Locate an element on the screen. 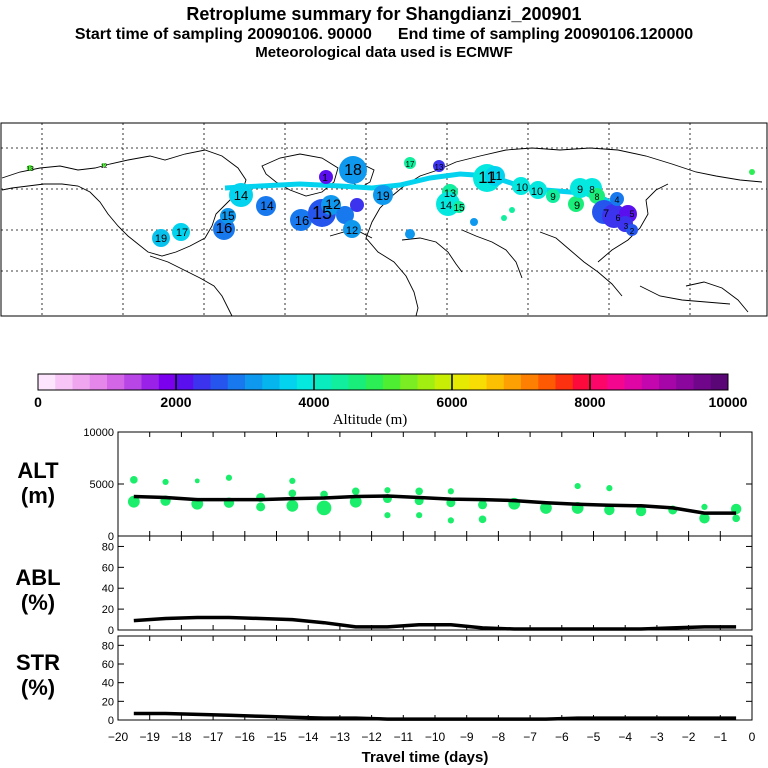 Image resolution: width=768 pixels, height=768 pixels. x-tick-label: −15 is located at coordinates (276, 737).